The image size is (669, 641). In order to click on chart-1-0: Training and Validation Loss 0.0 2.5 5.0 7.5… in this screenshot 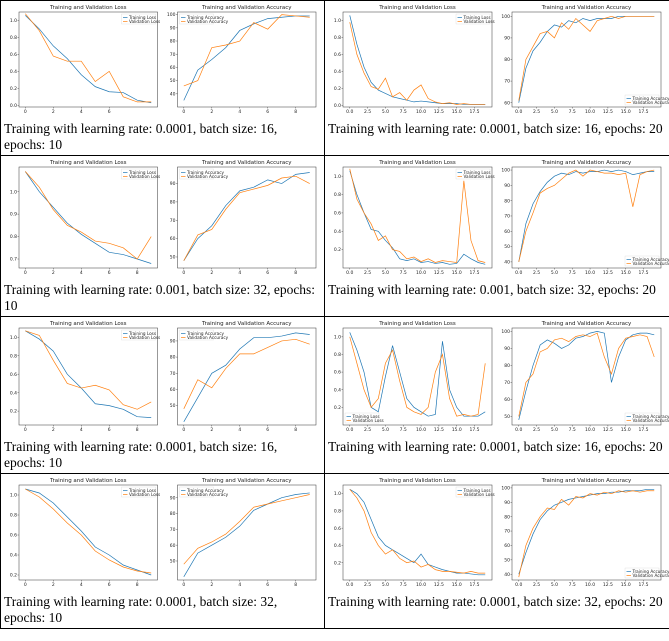, I will do `click(414, 60)`.